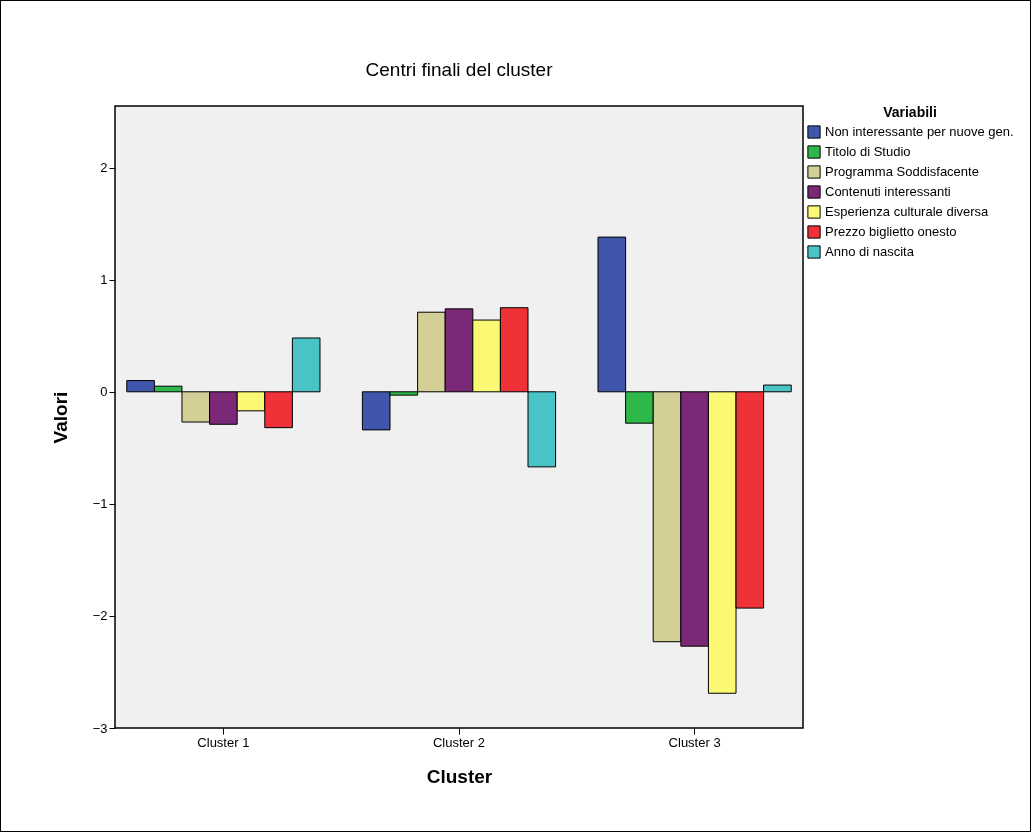 This screenshot has width=1033, height=834. What do you see at coordinates (100, 728) in the screenshot?
I see `y-tick-label: −3` at bounding box center [100, 728].